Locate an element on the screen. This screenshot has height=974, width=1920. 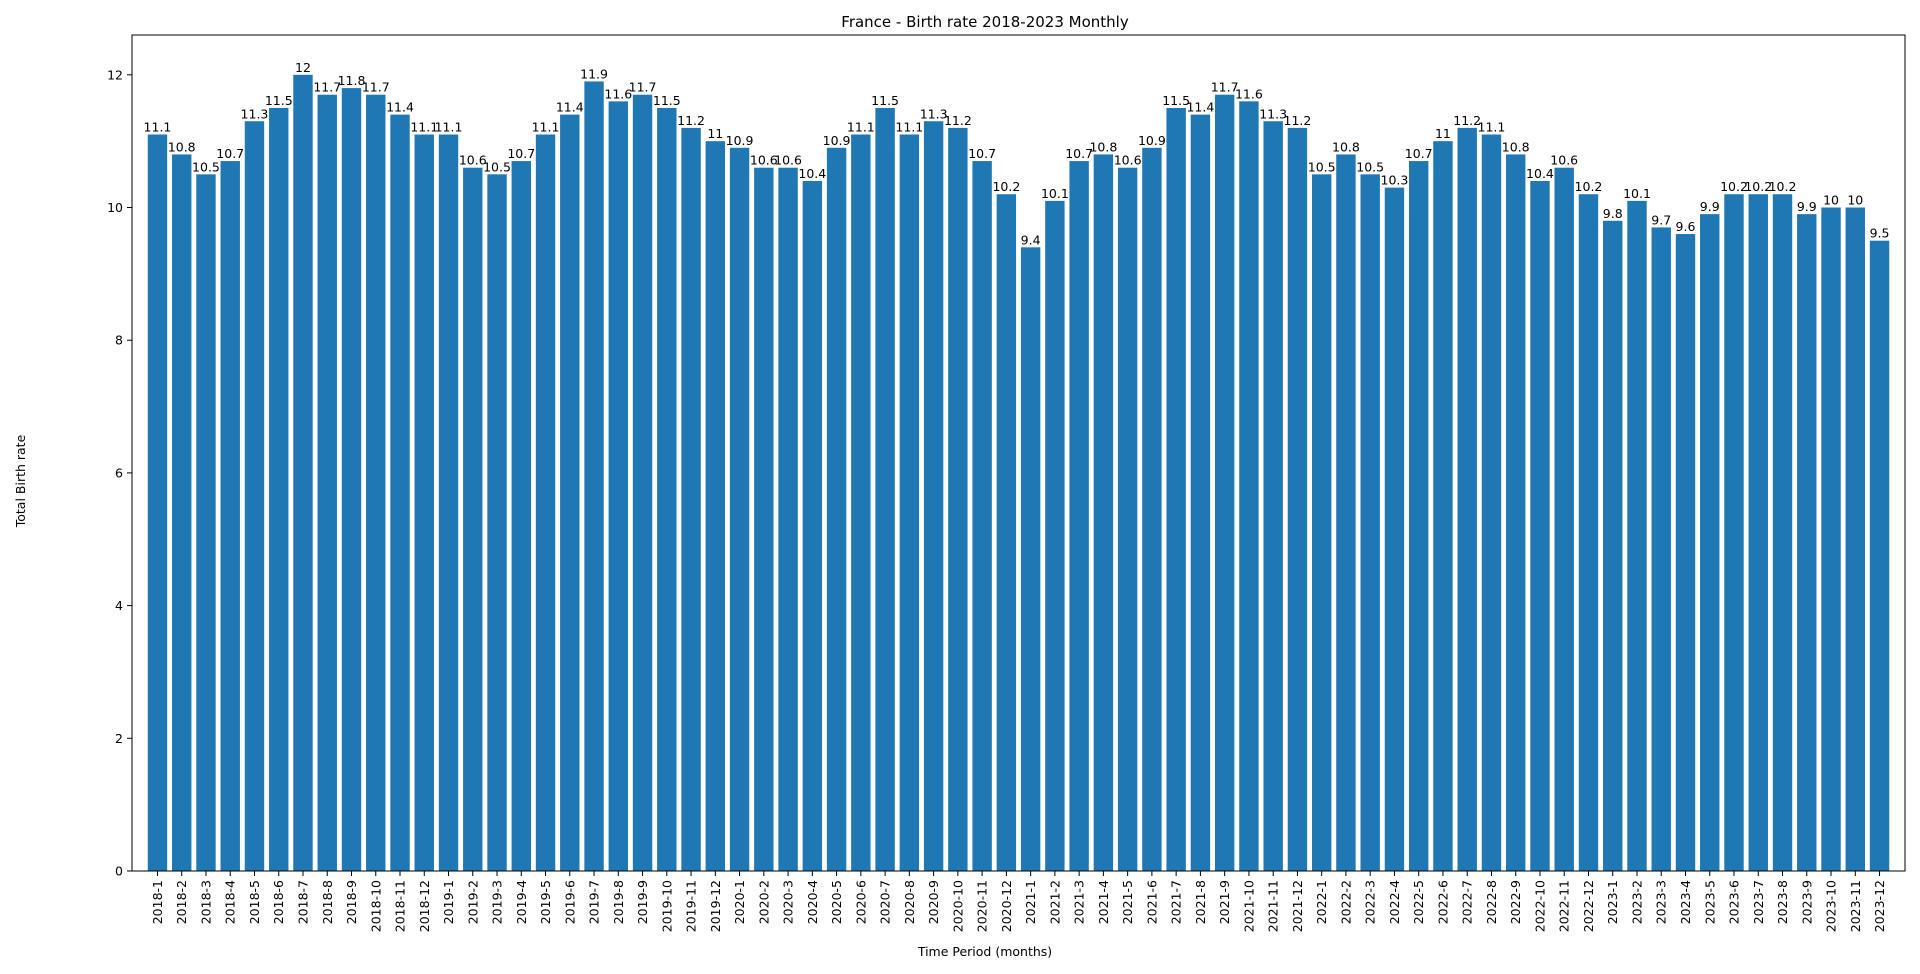
bar-value-label: 10 is located at coordinates (1831, 200).